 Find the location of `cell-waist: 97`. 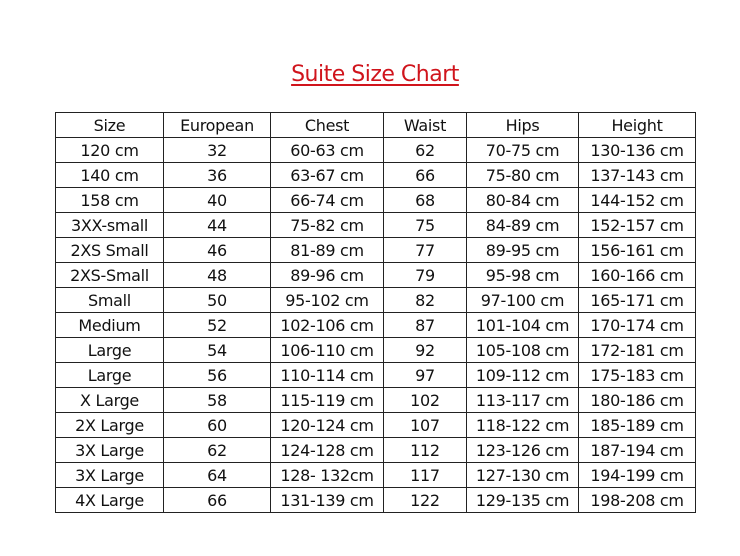

cell-waist: 97 is located at coordinates (425, 375).